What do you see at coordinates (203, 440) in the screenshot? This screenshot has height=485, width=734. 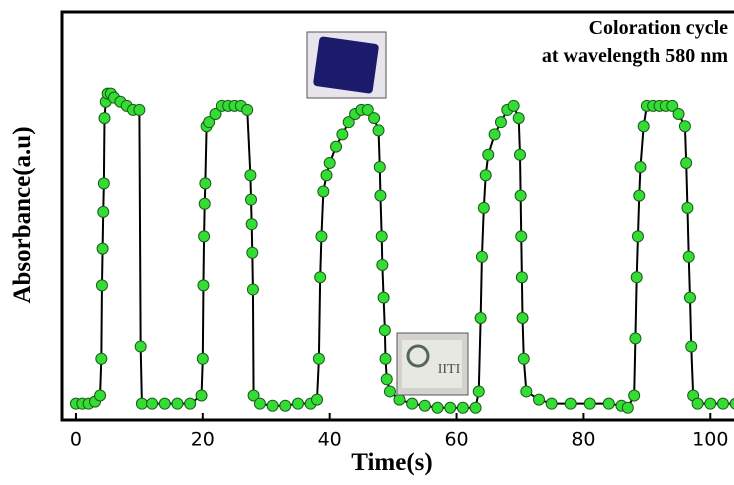 I see `x-tick-label: 20` at bounding box center [203, 440].